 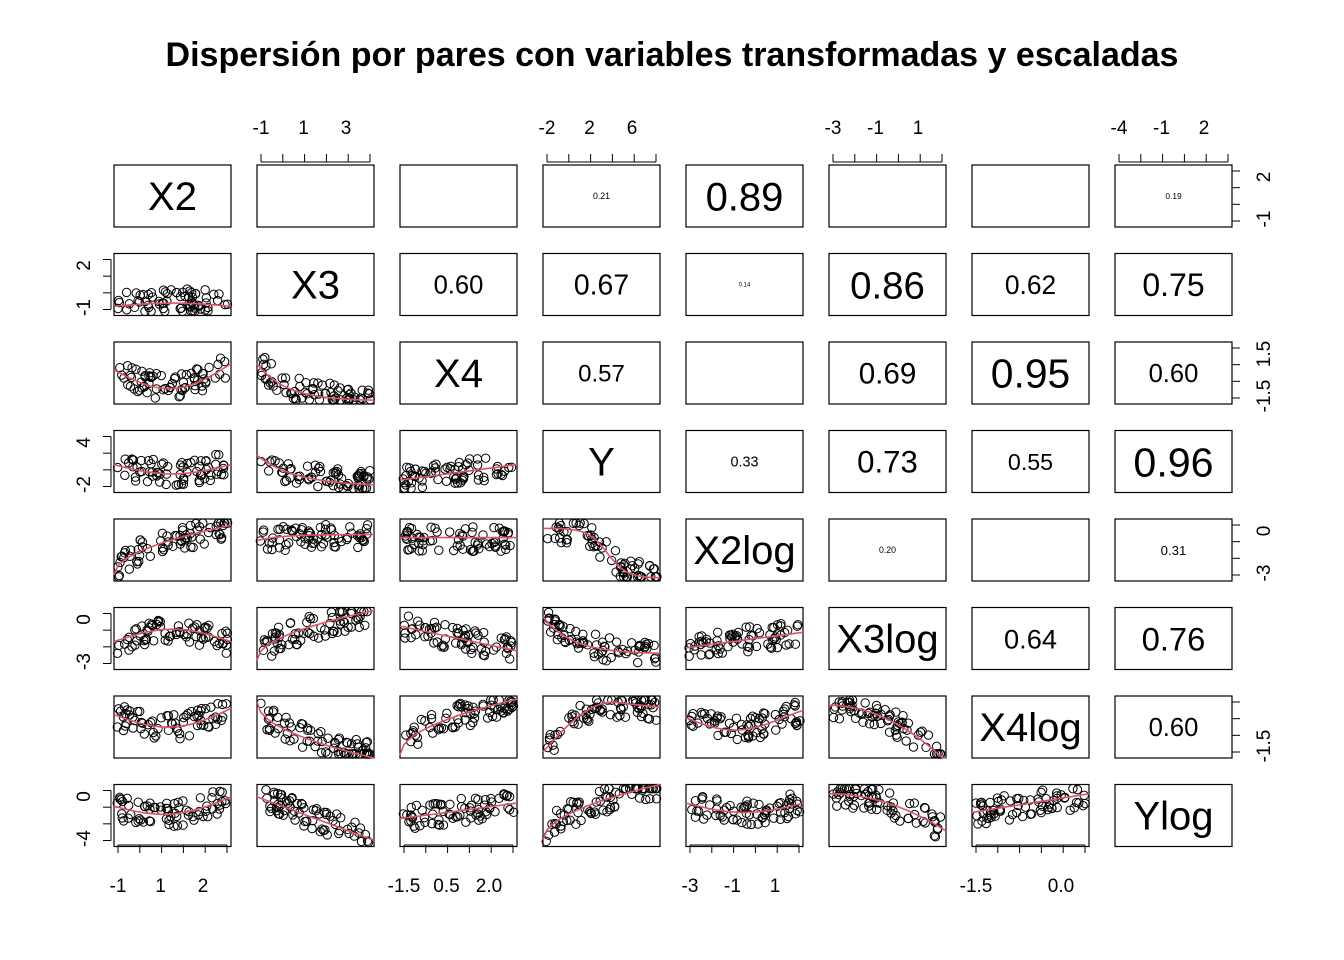 I want to click on tick-label: 2, so click(x=1204, y=128).